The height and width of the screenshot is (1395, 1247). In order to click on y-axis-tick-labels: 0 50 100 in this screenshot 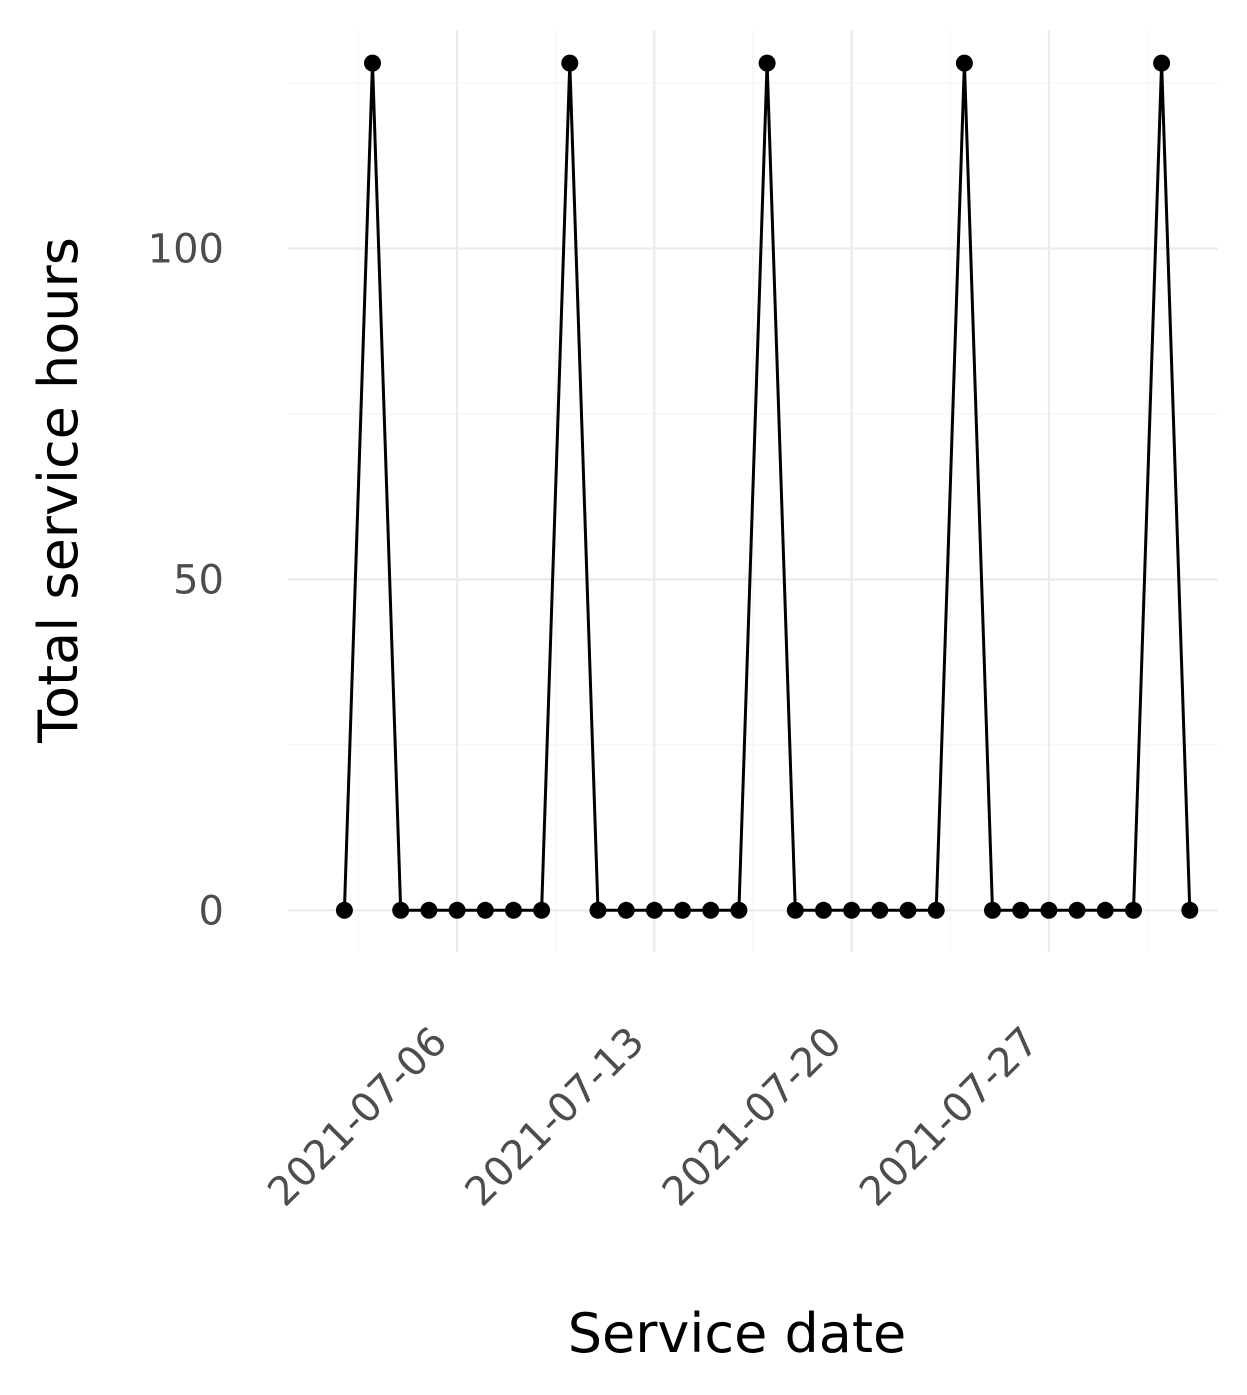, I will do `click(186, 580)`.